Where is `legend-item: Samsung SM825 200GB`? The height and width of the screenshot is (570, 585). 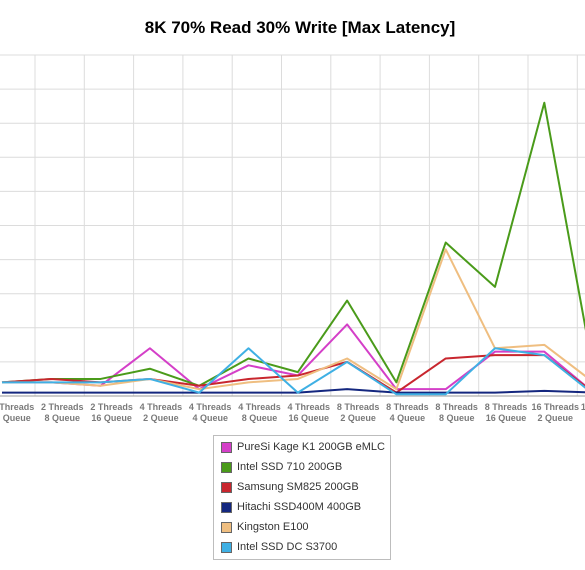 legend-item: Samsung SM825 200GB is located at coordinates (302, 488).